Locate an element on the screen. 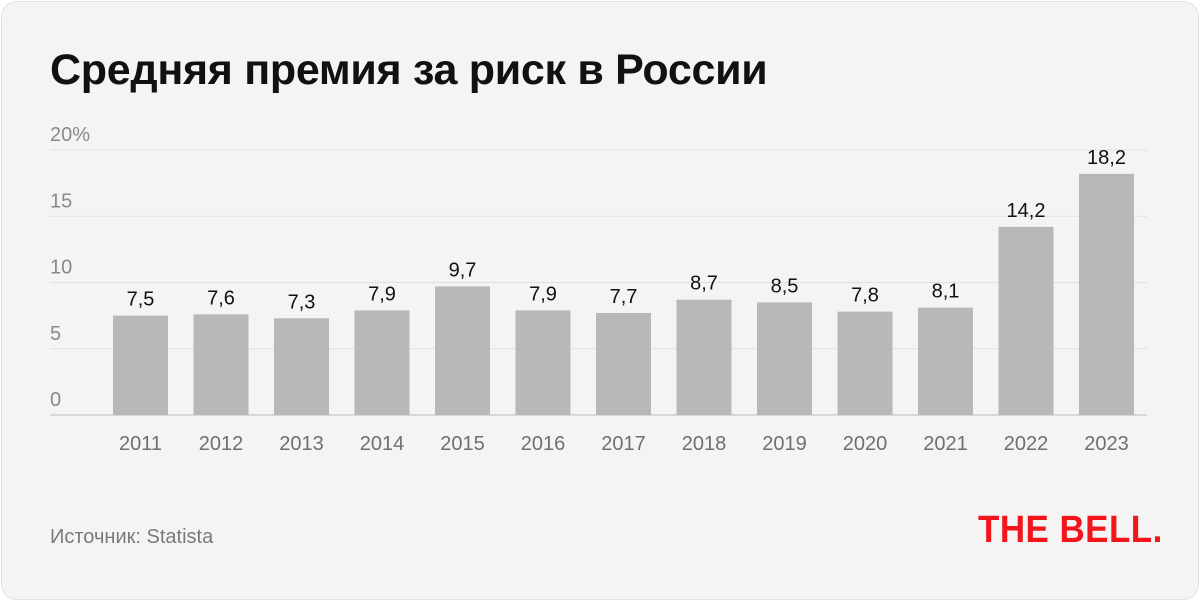 The height and width of the screenshot is (601, 1200). x-tick-label: 2015 is located at coordinates (462, 444).